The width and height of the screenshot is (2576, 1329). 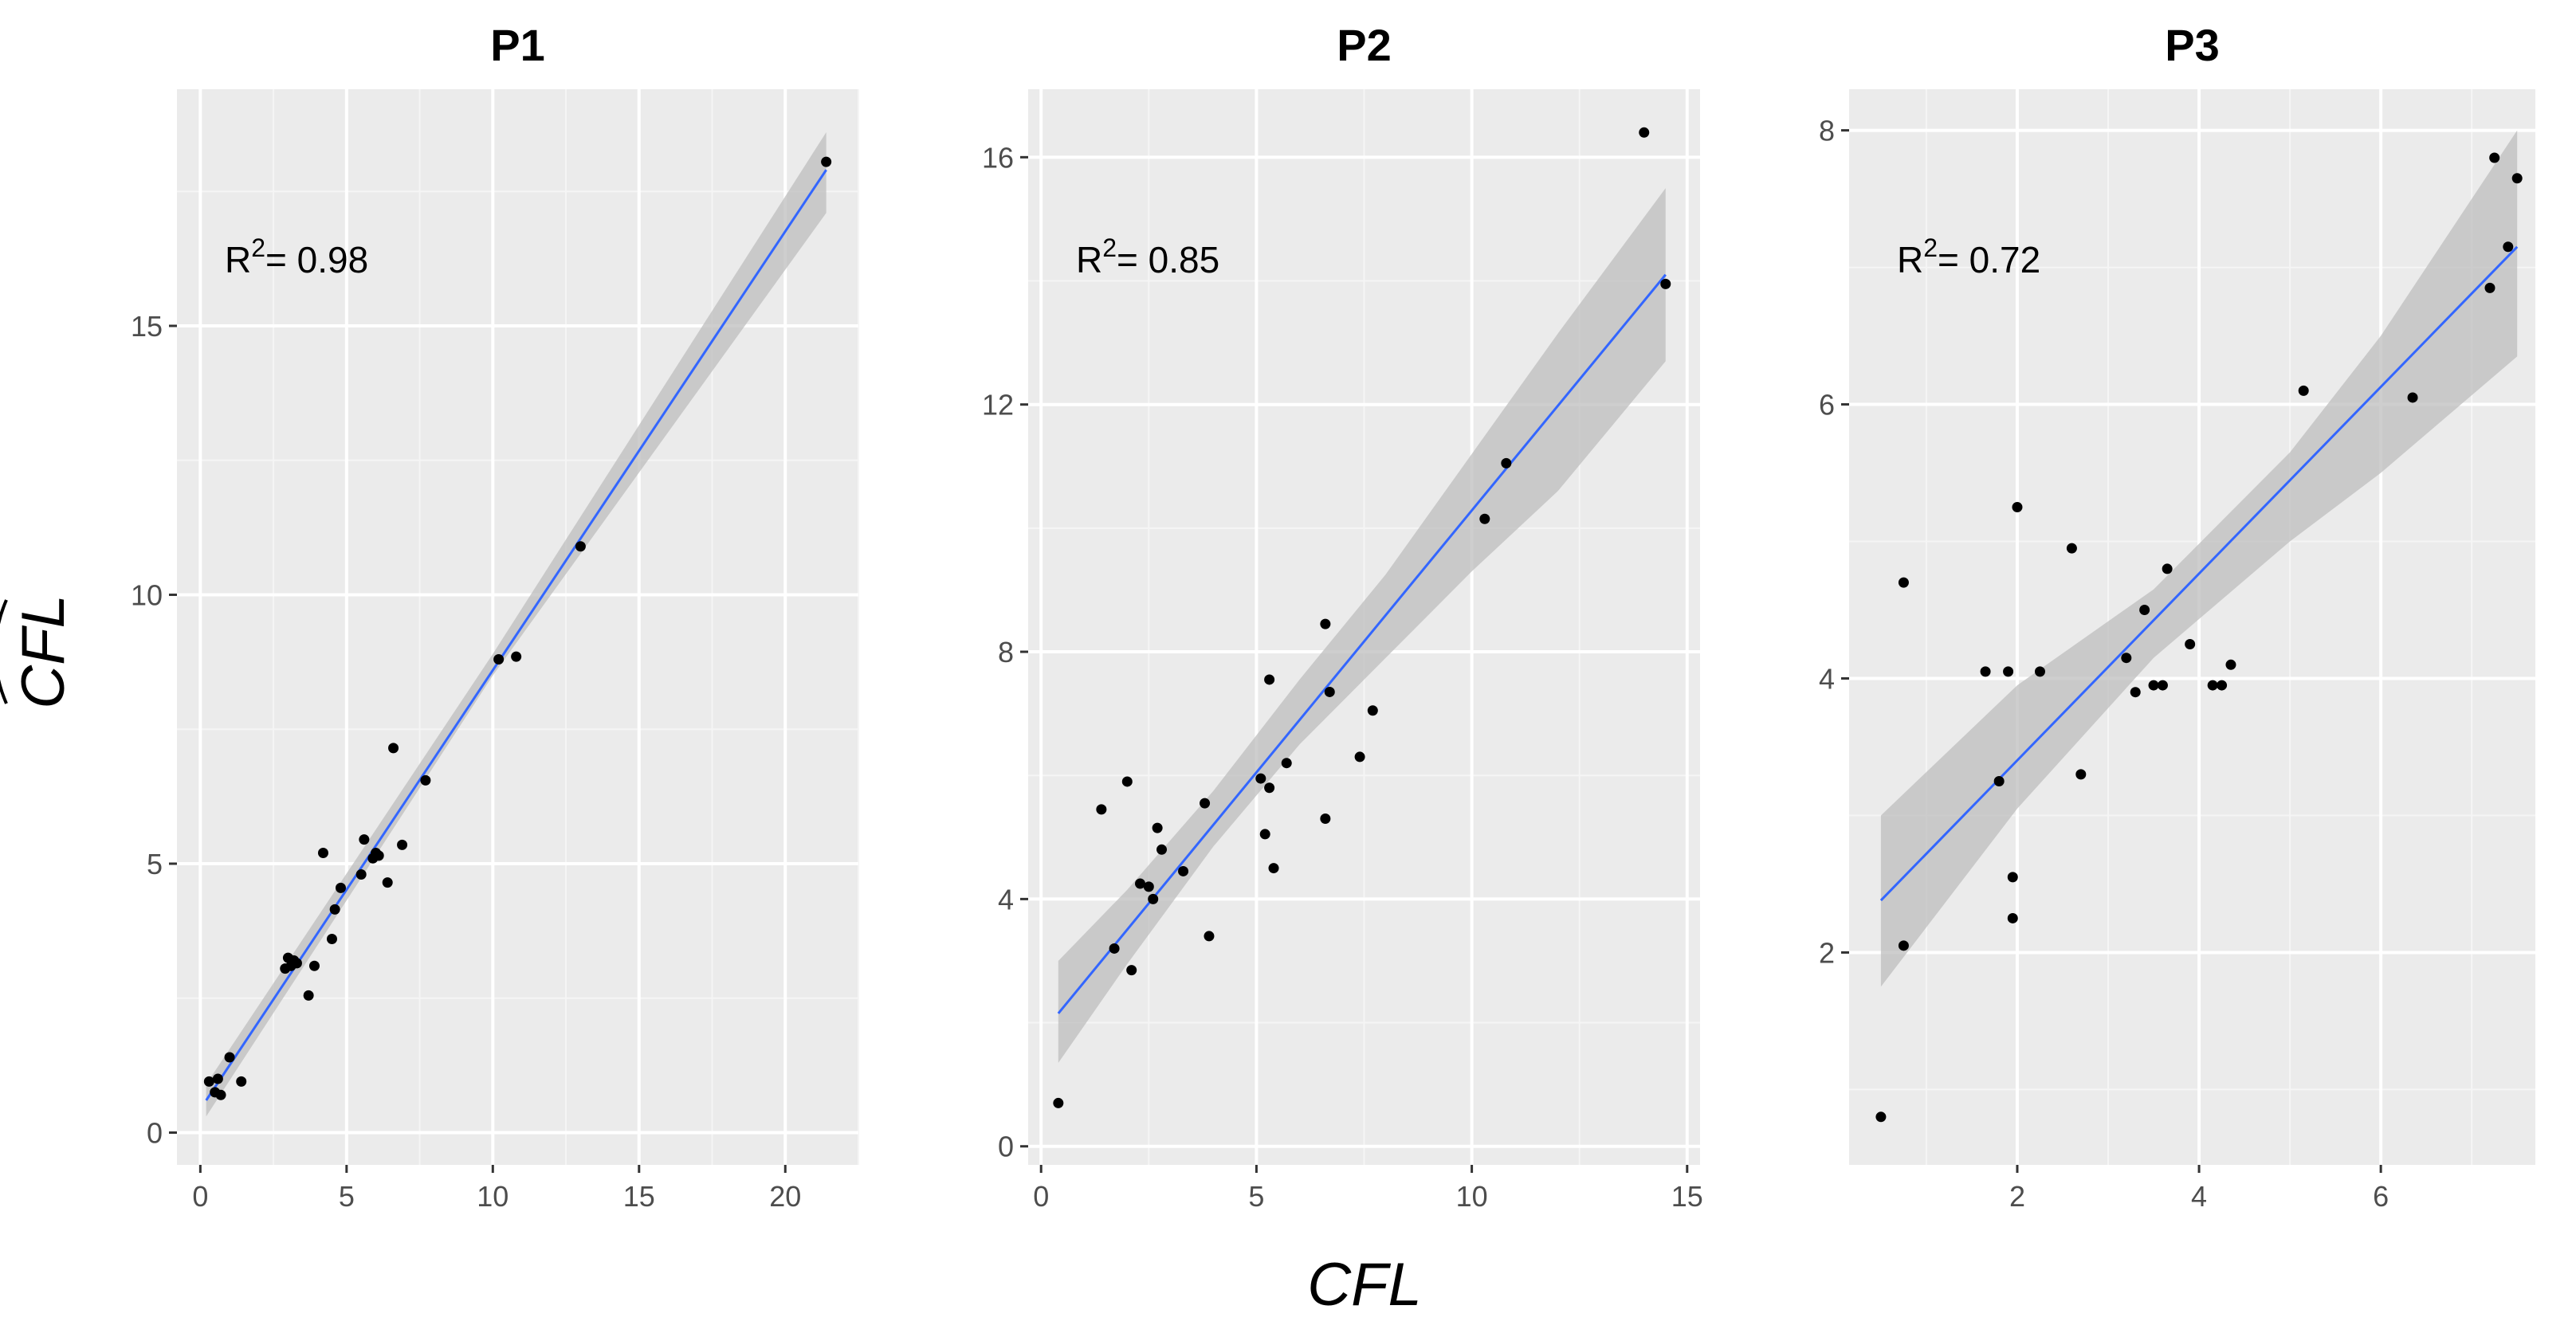 What do you see at coordinates (1827, 952) in the screenshot?
I see `y-tick-label: 2` at bounding box center [1827, 952].